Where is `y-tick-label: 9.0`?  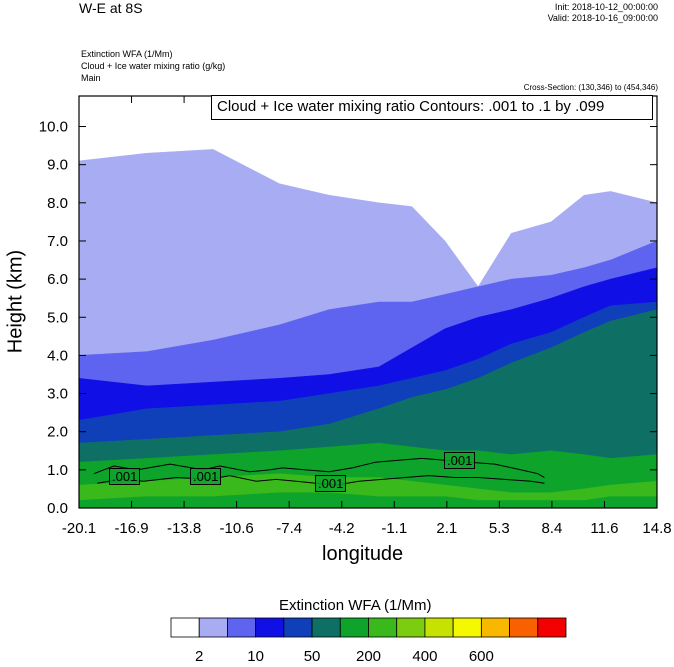
y-tick-label: 9.0 is located at coordinates (57, 165).